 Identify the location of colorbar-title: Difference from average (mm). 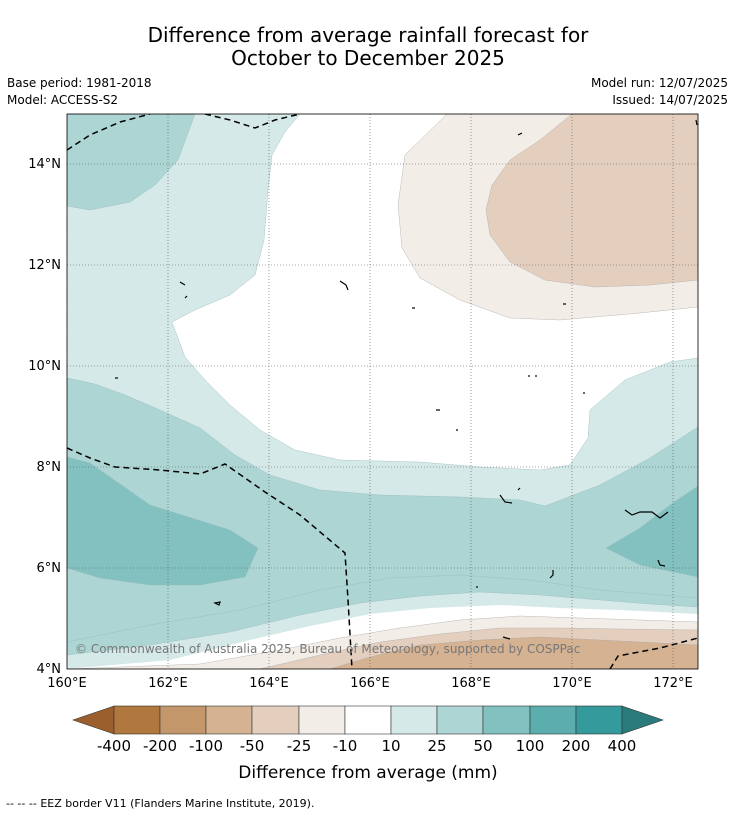
(367, 773).